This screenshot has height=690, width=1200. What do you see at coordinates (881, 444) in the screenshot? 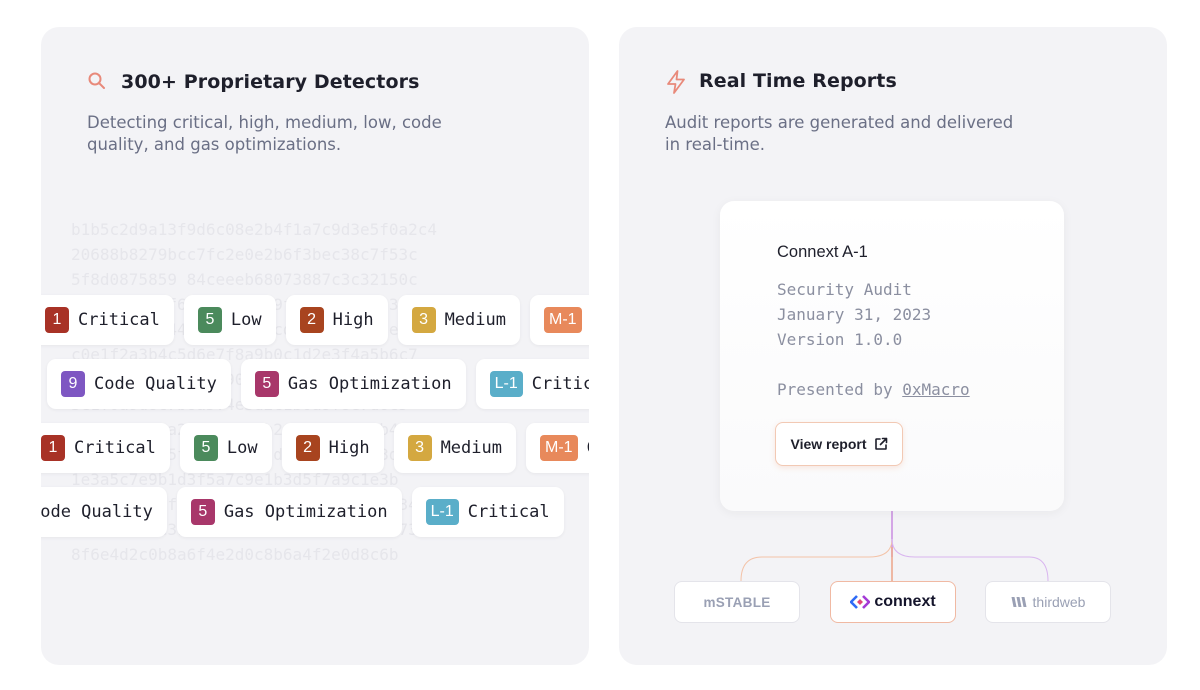
I see `external-link-icon` at bounding box center [881, 444].